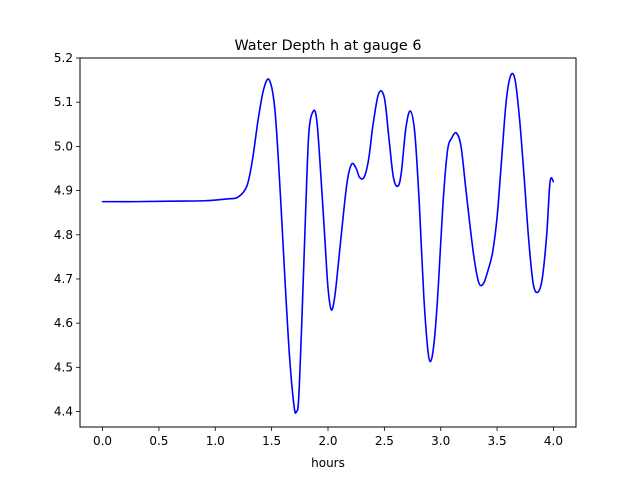 This screenshot has width=640, height=484. I want to click on y-axis: 4.4 4.5 4.6 4.7 4.8 4.9 5.0 5.1 5.2, so click(67, 235).